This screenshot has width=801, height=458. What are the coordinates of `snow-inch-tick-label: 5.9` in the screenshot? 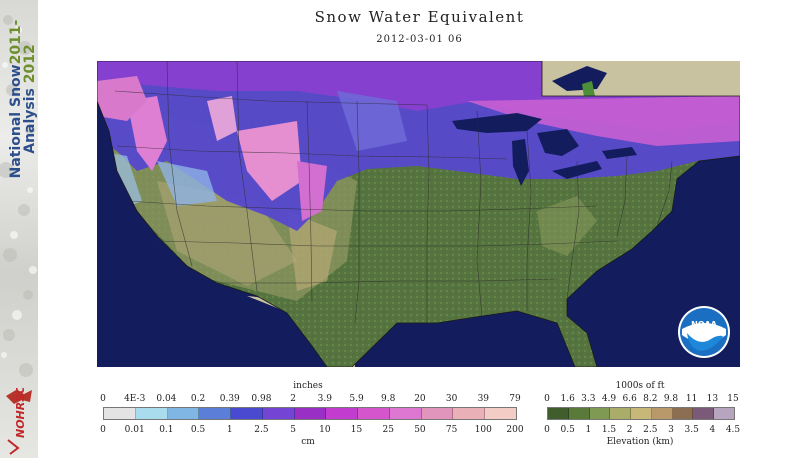 It's located at (356, 399).